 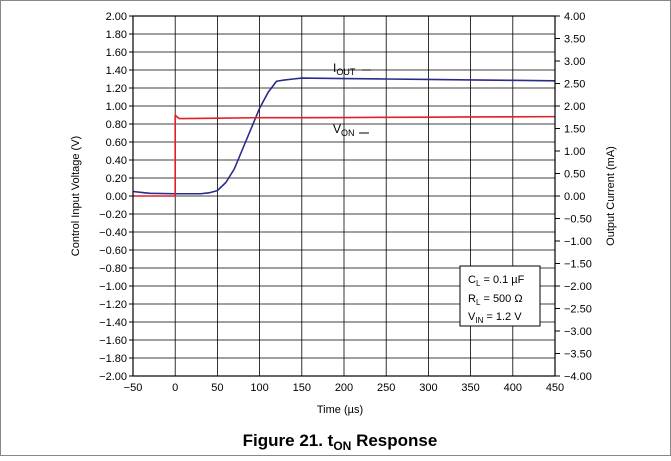 What do you see at coordinates (578, 242) in the screenshot?
I see `y-right-tick-label: −1.00` at bounding box center [578, 242].